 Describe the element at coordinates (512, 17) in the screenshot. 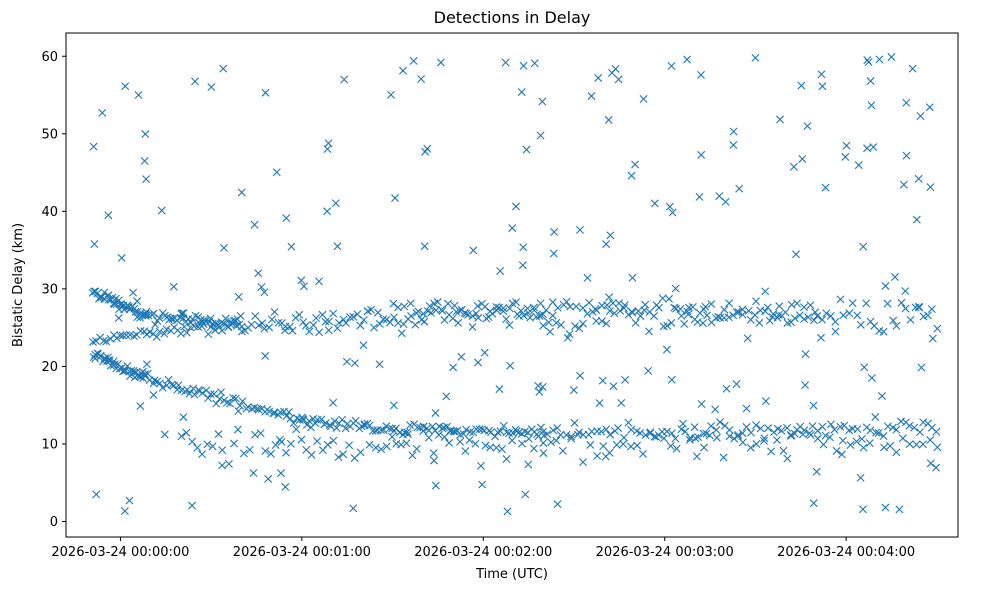

I see `chart-title: Detections in Delay` at that location.